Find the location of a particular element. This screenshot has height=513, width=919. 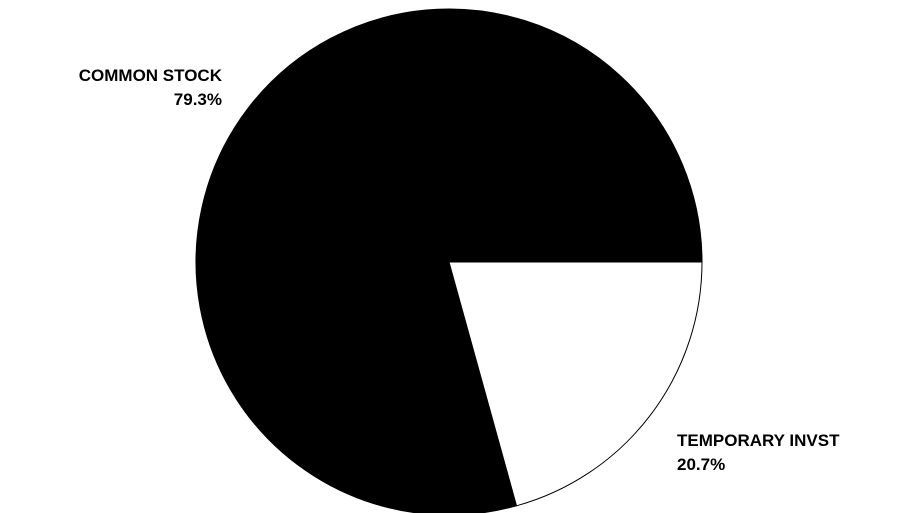

slice-label-common-stock-value: 79.3% is located at coordinates (198, 99).